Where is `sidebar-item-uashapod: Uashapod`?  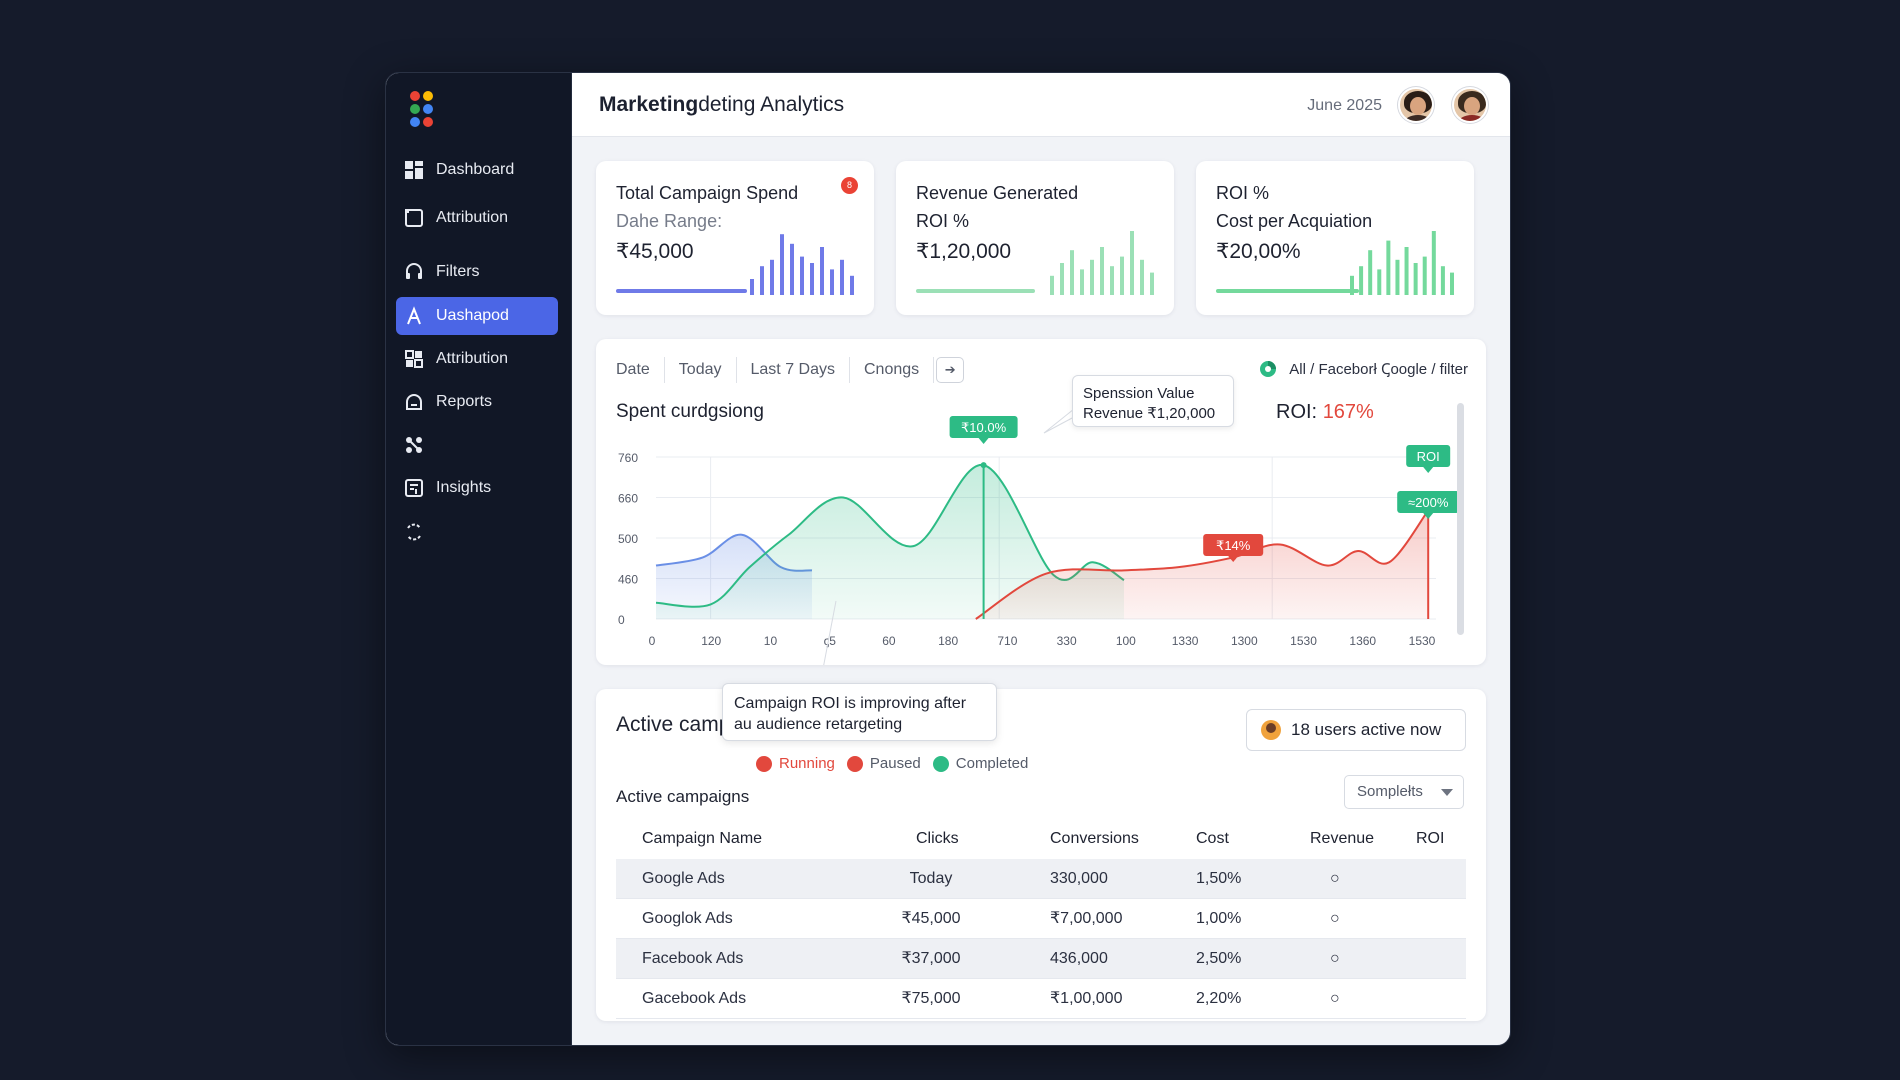 sidebar-item-uashapod: Uashapod is located at coordinates (477, 316).